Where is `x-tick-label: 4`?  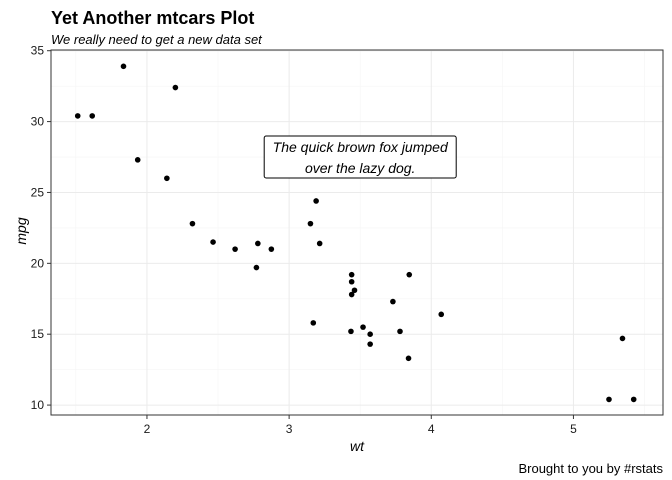
x-tick-label: 4 is located at coordinates (431, 429).